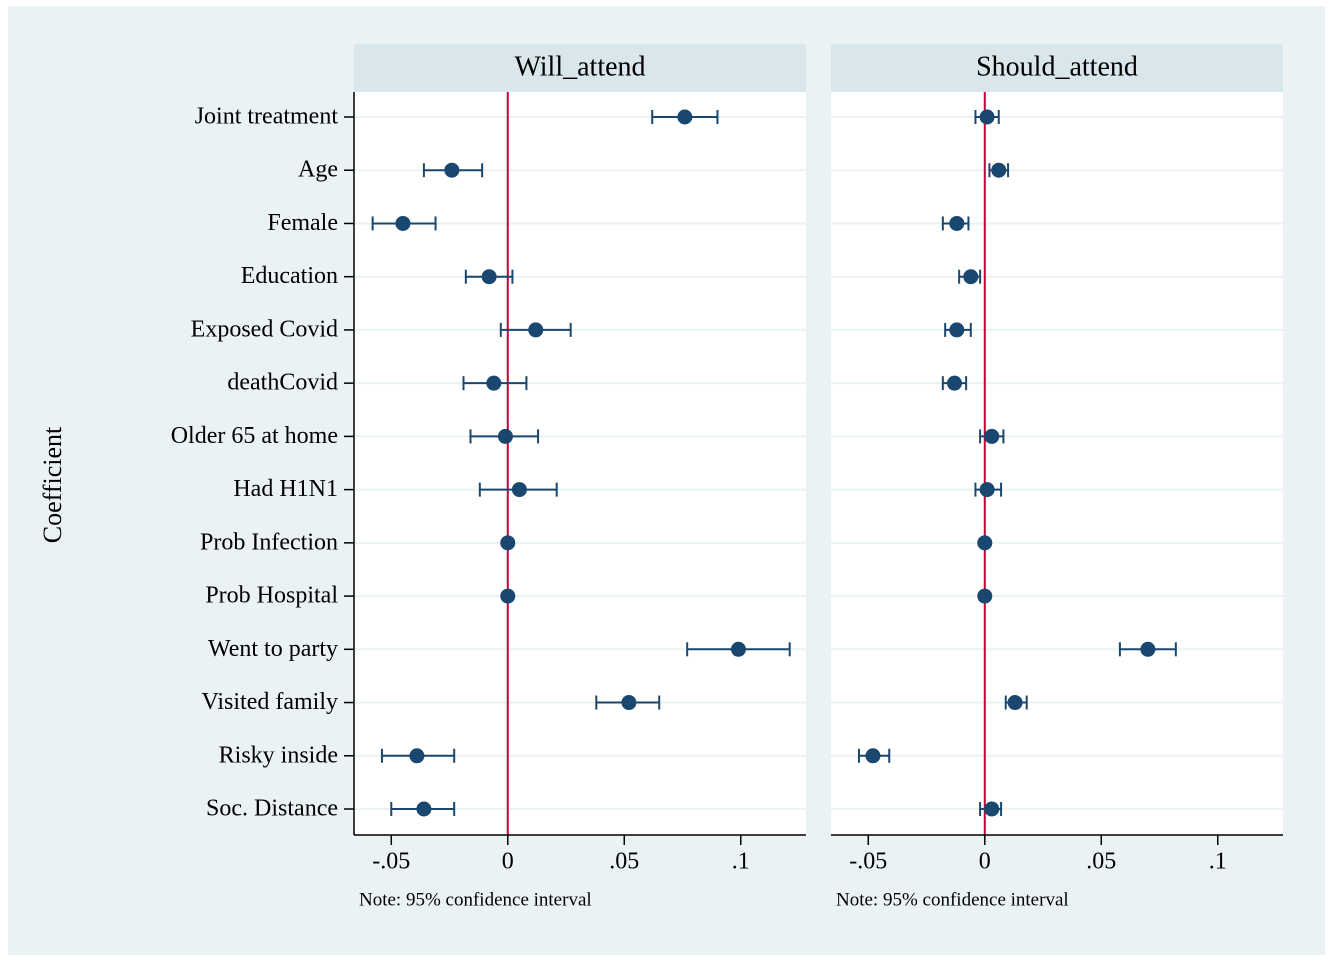 This screenshot has height=961, width=1333. Describe the element at coordinates (272, 809) in the screenshot. I see `y-tick-label: Soc. Distance` at that location.